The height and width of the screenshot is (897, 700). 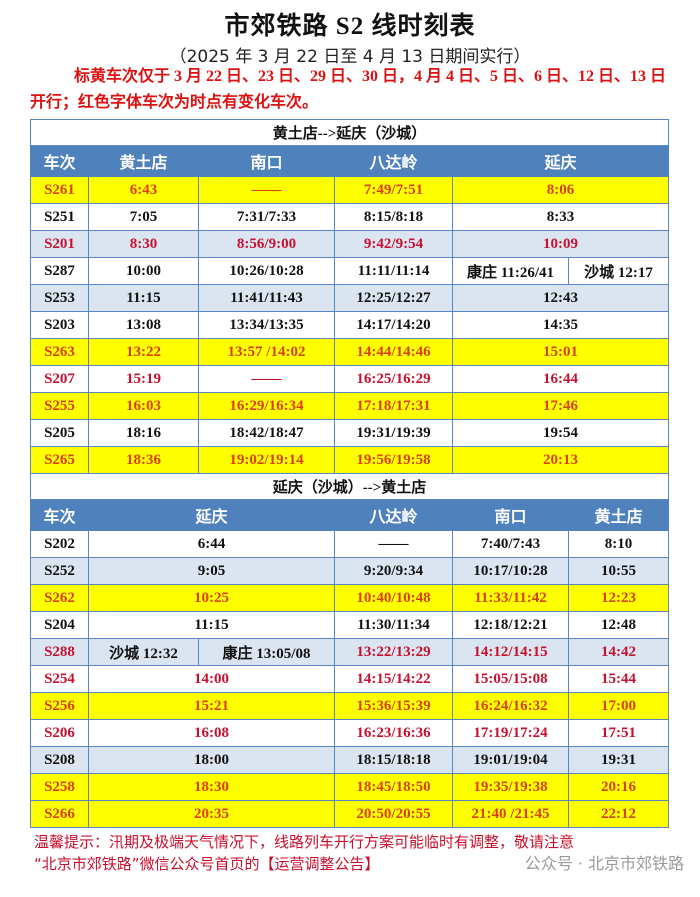 What do you see at coordinates (393, 515) in the screenshot?
I see `column-header: 八达岭` at bounding box center [393, 515].